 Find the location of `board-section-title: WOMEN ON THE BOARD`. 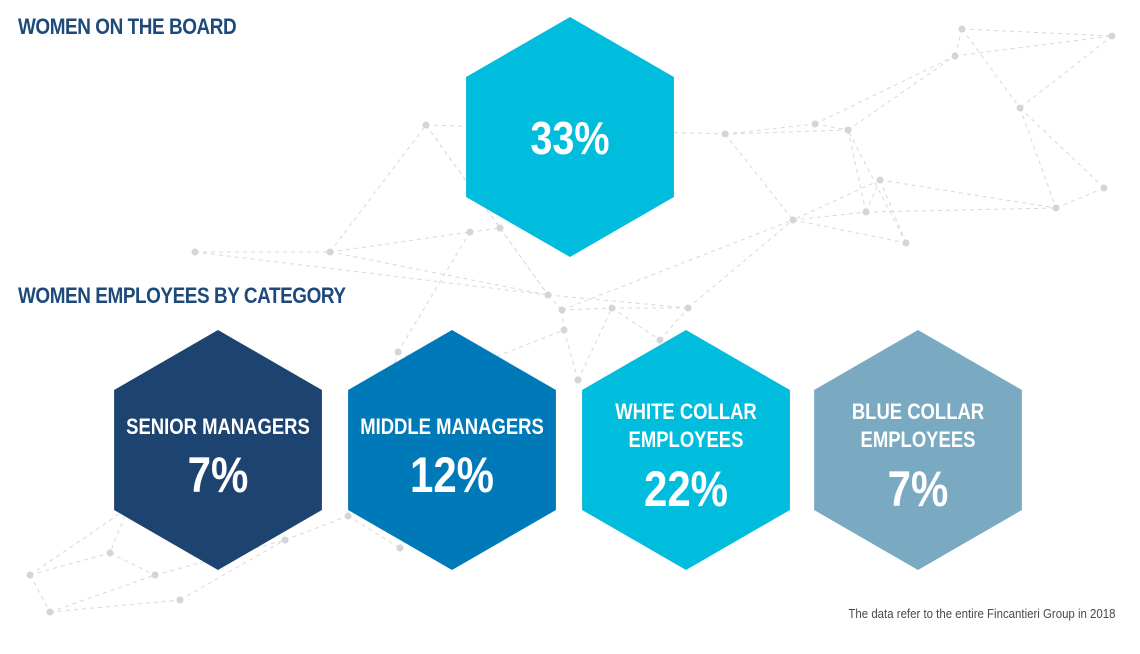

board-section-title: WOMEN ON THE BOARD is located at coordinates (127, 26).